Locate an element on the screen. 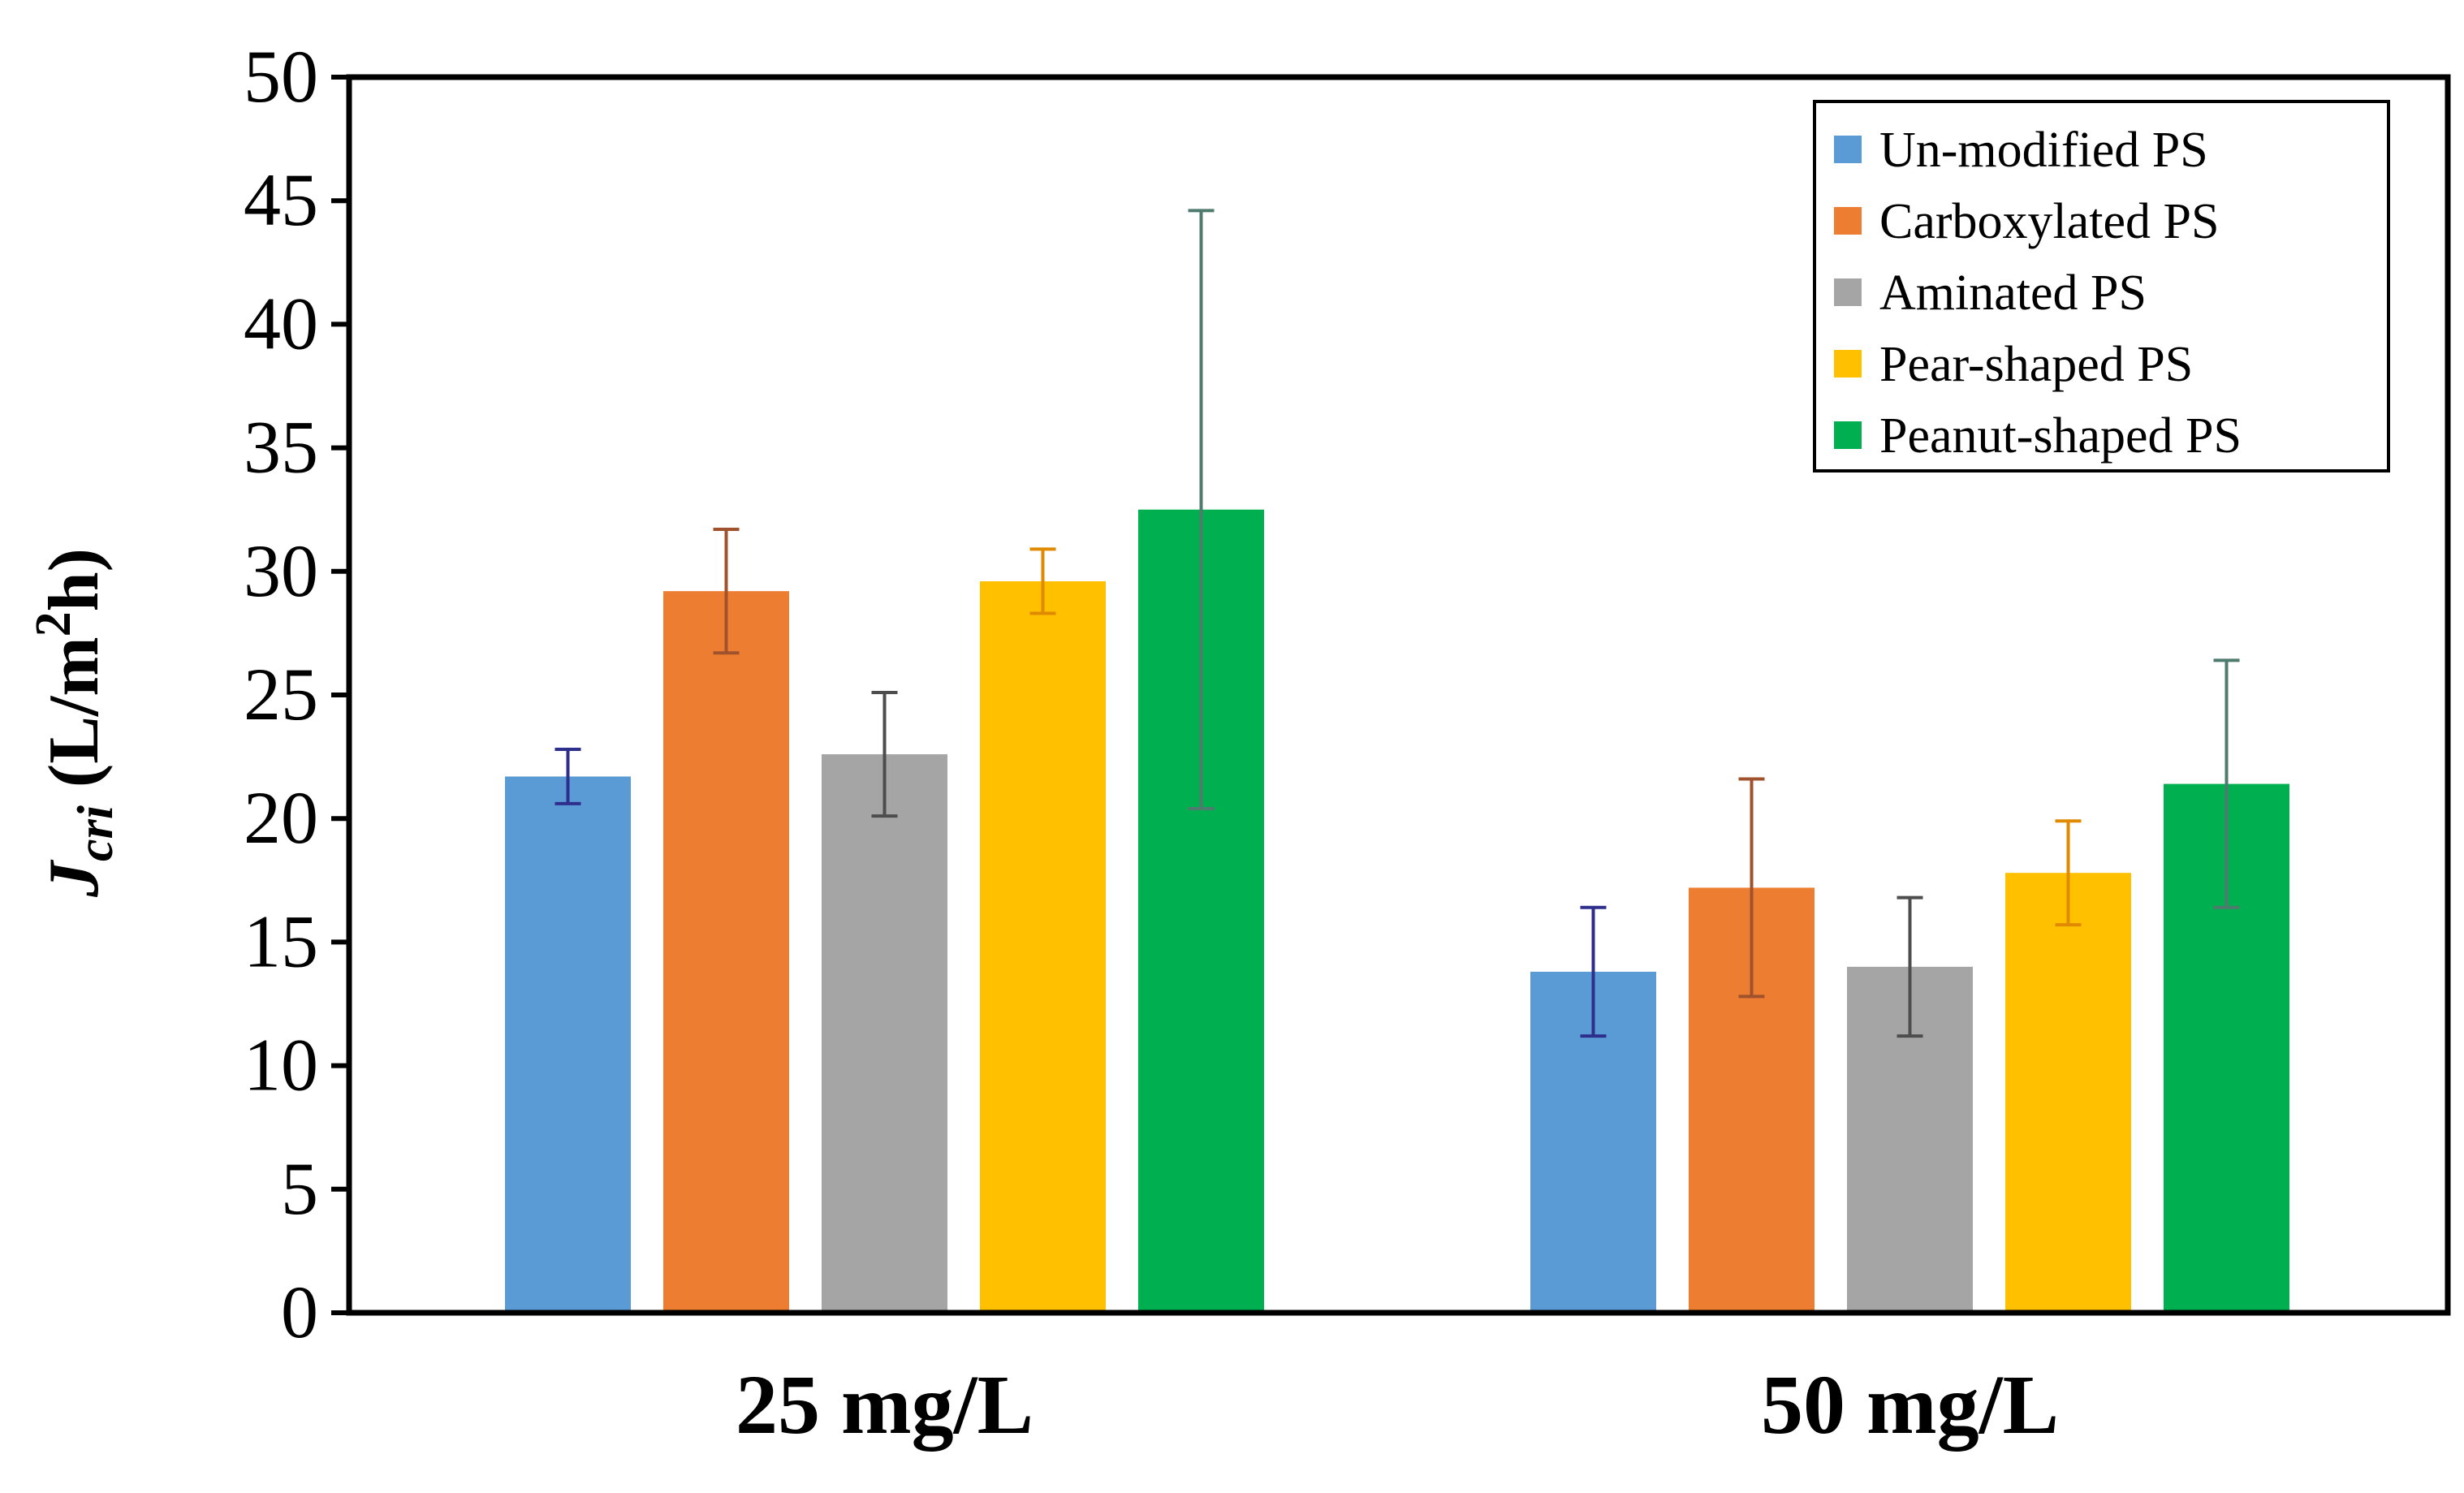 This screenshot has height=1493, width=2464. y-tick-label: 40 is located at coordinates (281, 323).